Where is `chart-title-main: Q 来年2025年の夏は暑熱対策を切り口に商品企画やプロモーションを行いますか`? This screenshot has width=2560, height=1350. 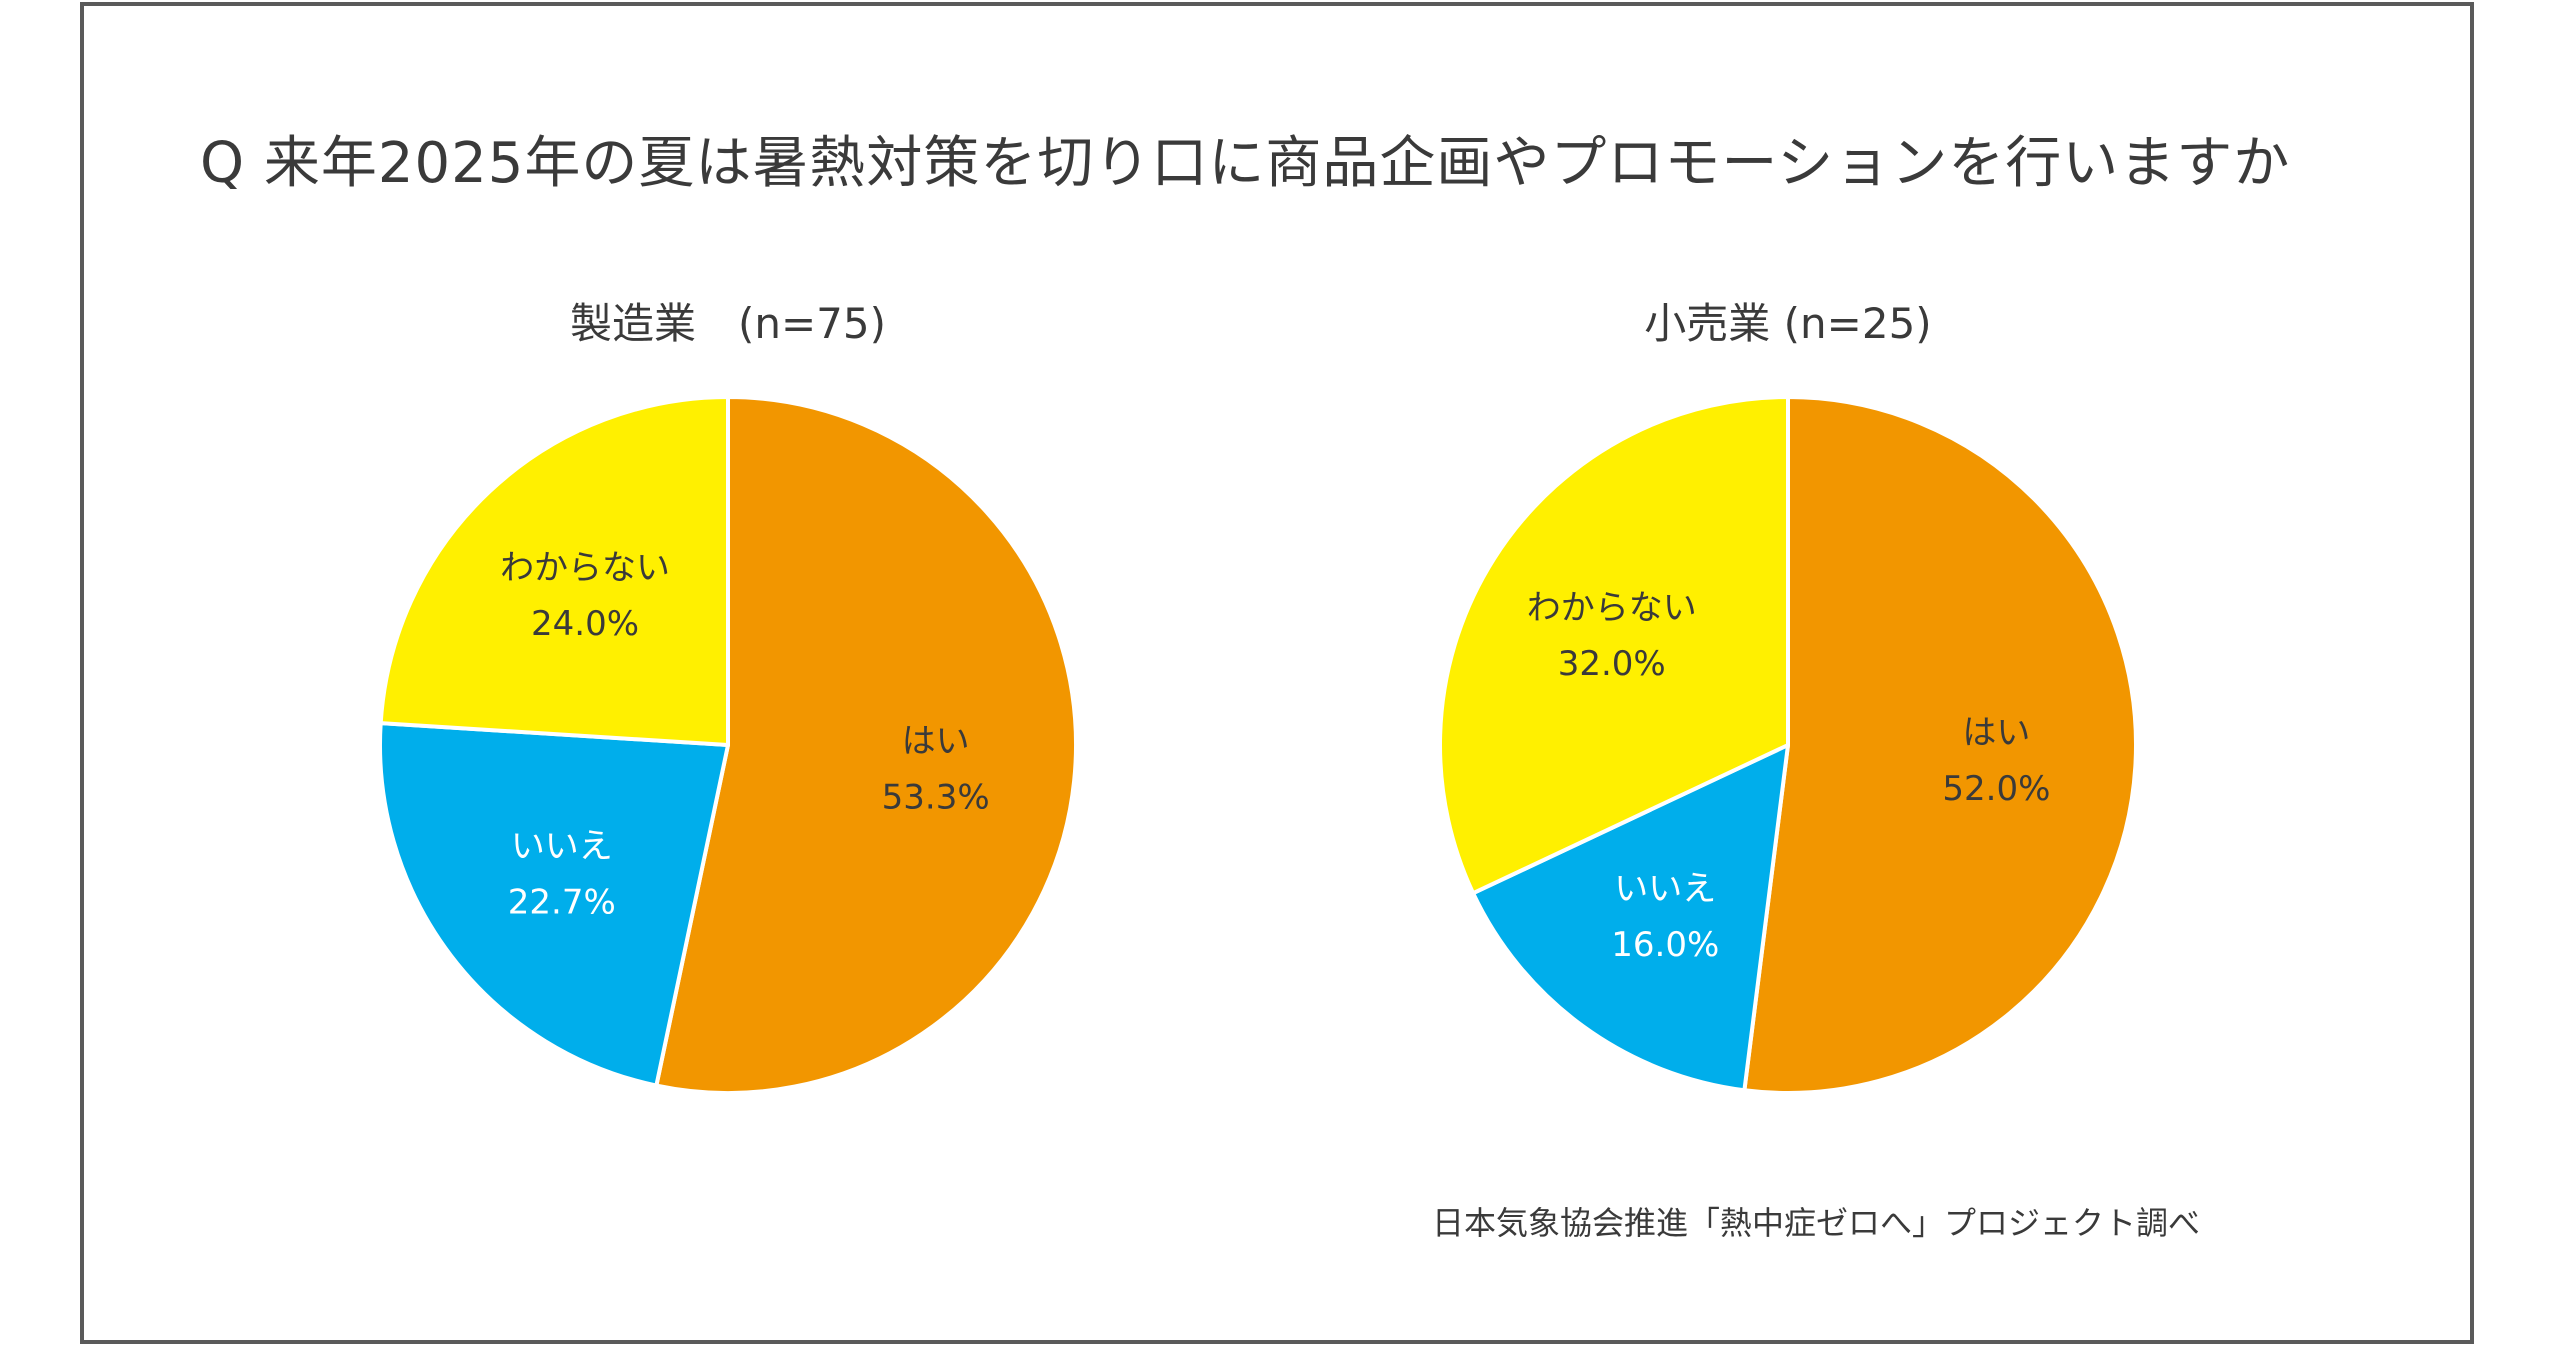
chart-title-main: Q 来年2025年の夏は暑熱対策を切り口に商品企画やプロモーションを行いますか is located at coordinates (1245, 163).